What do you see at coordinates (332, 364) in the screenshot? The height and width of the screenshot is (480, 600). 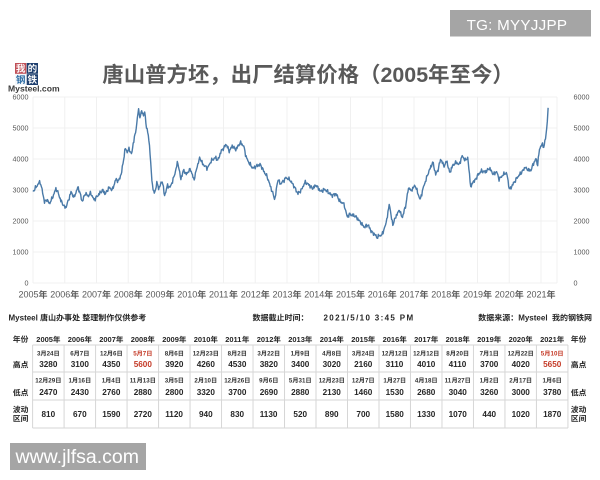 I see `svg-text: 3020` at bounding box center [332, 364].